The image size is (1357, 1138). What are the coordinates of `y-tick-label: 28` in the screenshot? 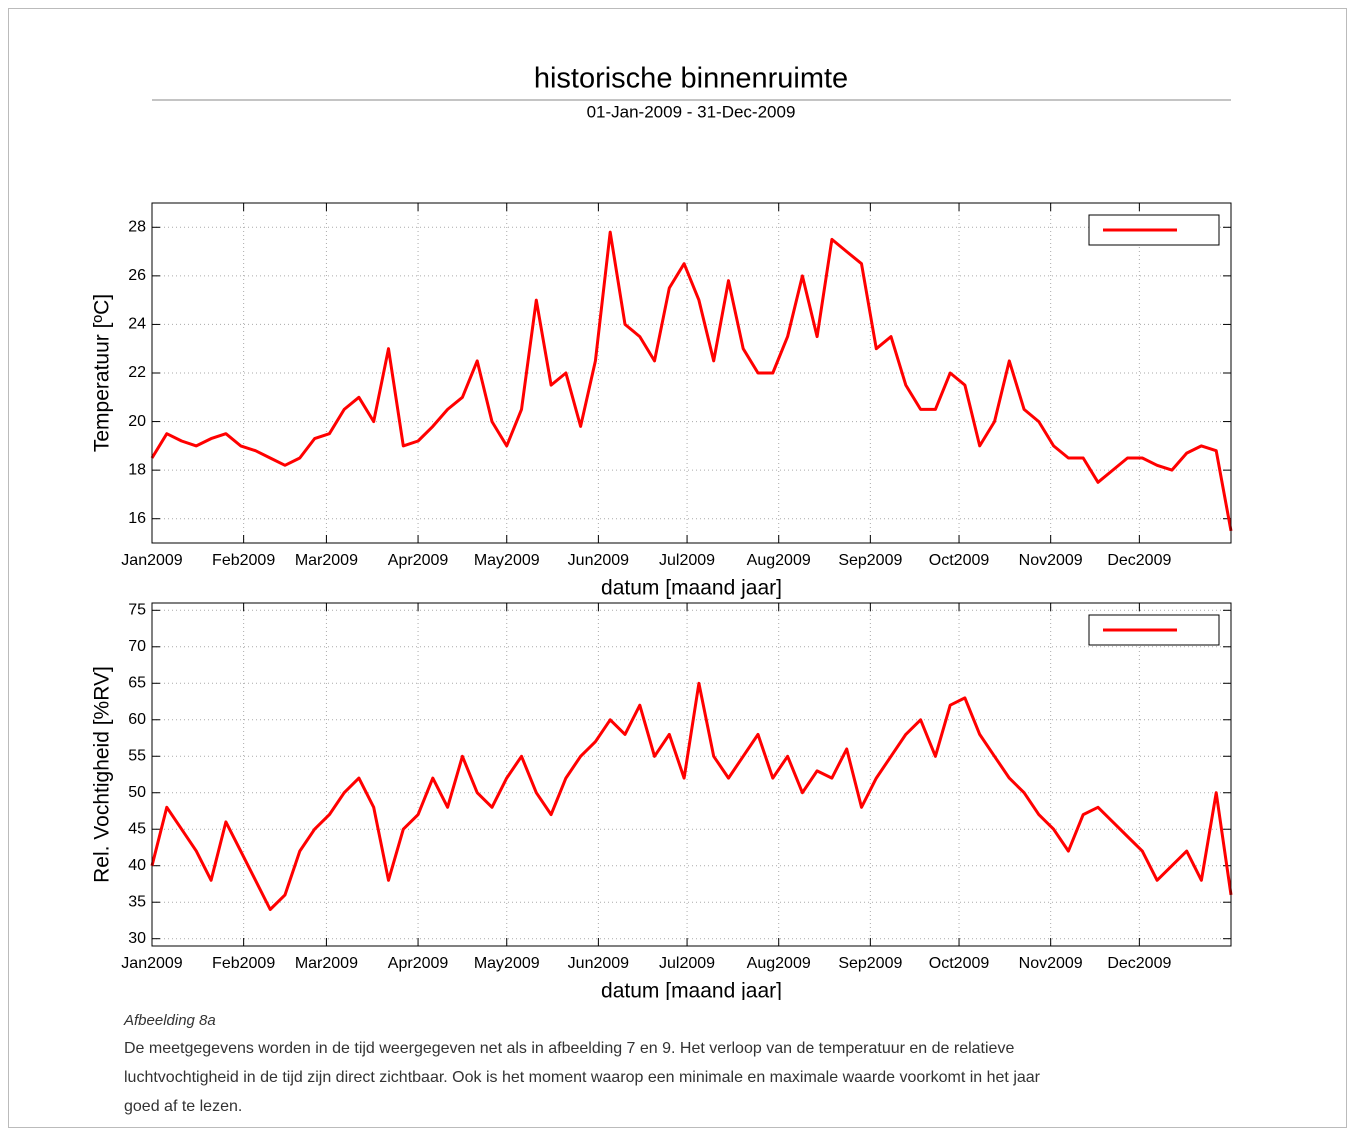 It's located at (137, 227).